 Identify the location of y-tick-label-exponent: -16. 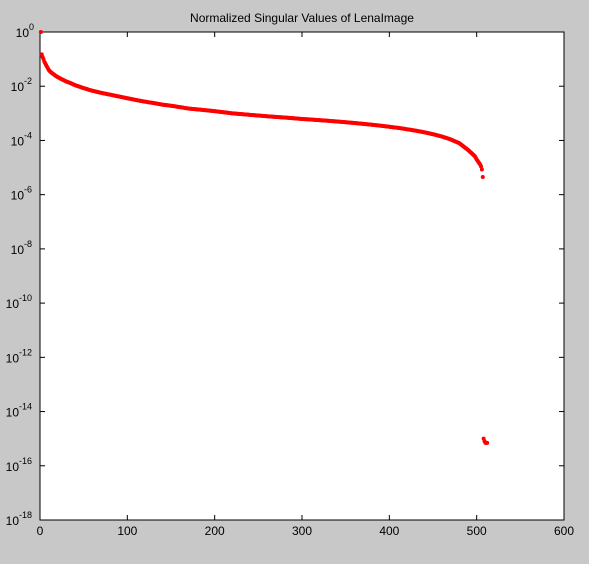
(25, 461).